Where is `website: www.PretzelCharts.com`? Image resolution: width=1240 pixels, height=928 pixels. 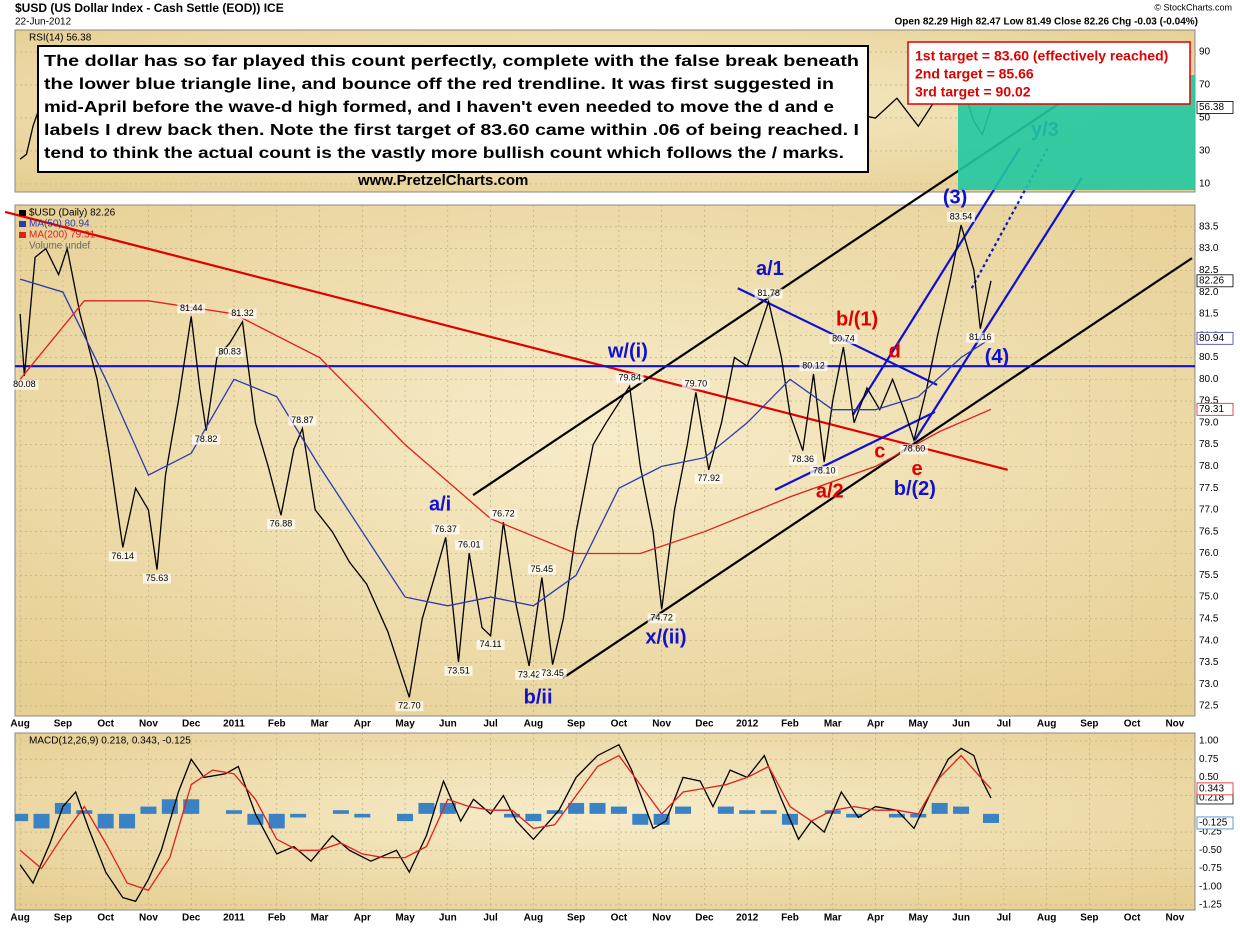 website: www.PretzelCharts.com is located at coordinates (442, 180).